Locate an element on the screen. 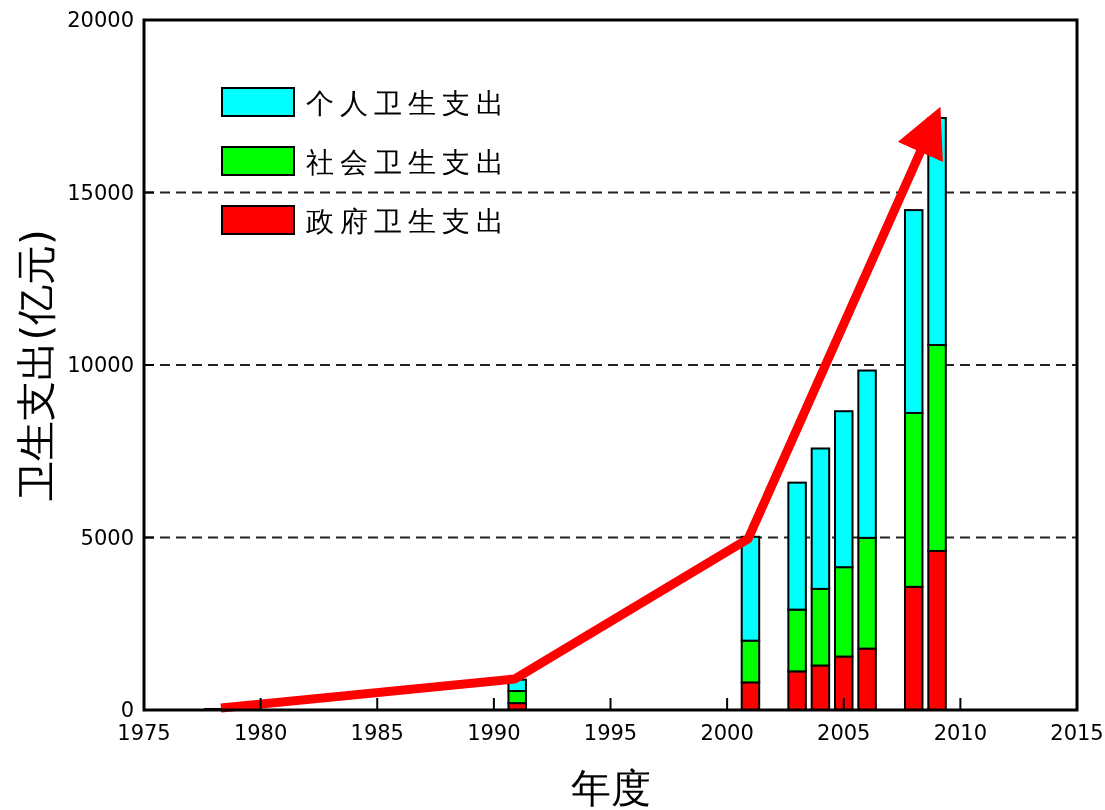 Image resolution: width=1105 pixels, height=810 pixels. y-tick-label: 5000 is located at coordinates (107, 537).